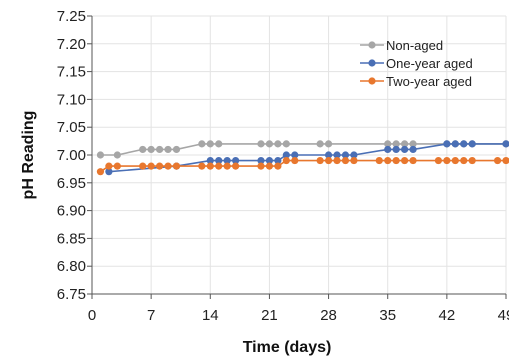 The height and width of the screenshot is (358, 509). Describe the element at coordinates (71, 44) in the screenshot. I see `y-tick-label: 7.20` at that location.